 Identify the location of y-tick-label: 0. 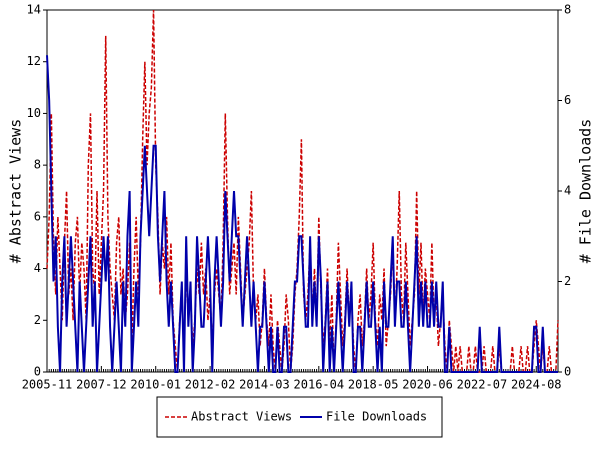
(37, 372).